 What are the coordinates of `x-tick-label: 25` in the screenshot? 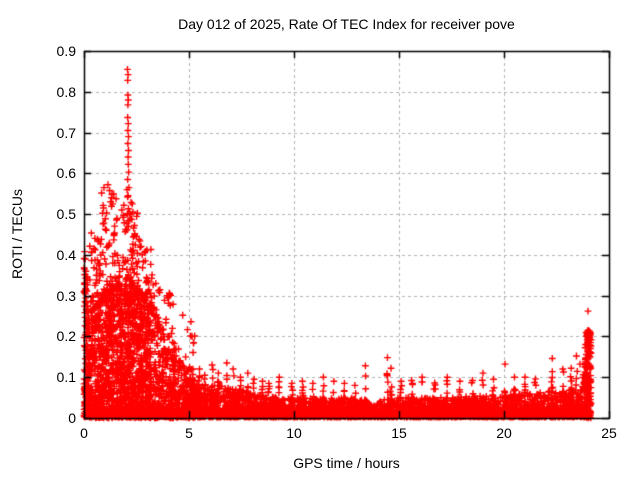 It's located at (609, 433).